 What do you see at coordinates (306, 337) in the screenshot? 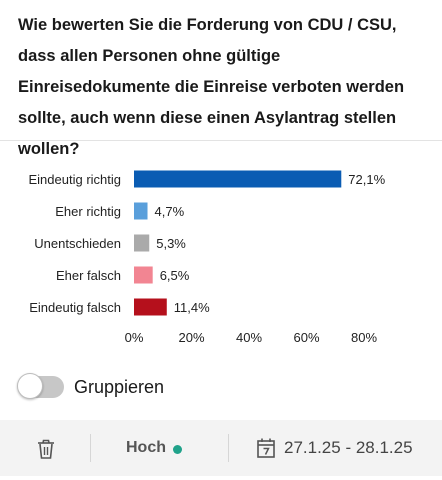
I see `x-tick-label: 60%` at bounding box center [306, 337].